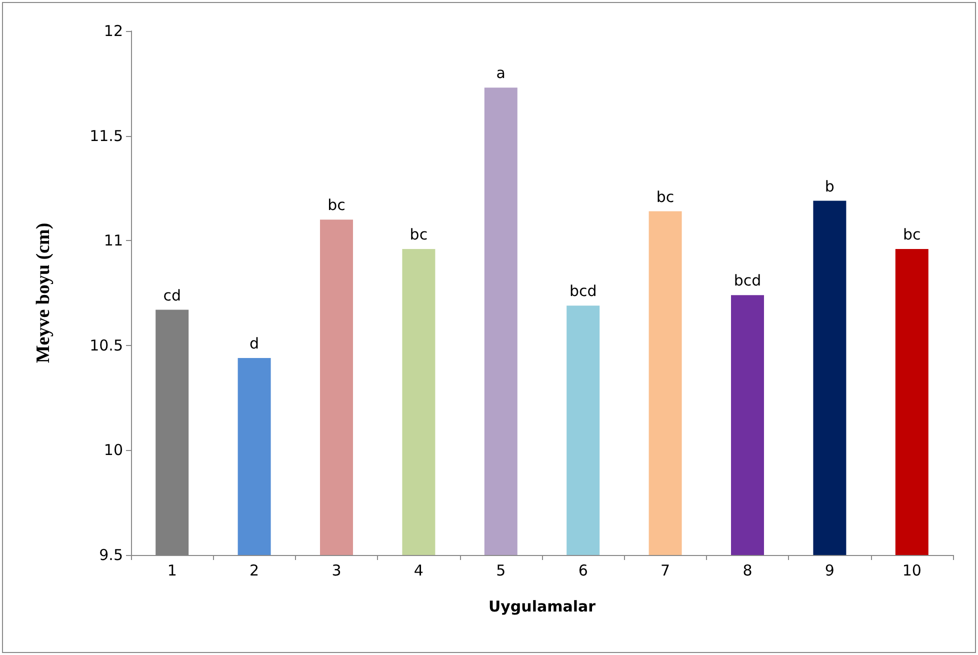  I want to click on x-axis-title: Uygulamalar, so click(542, 607).